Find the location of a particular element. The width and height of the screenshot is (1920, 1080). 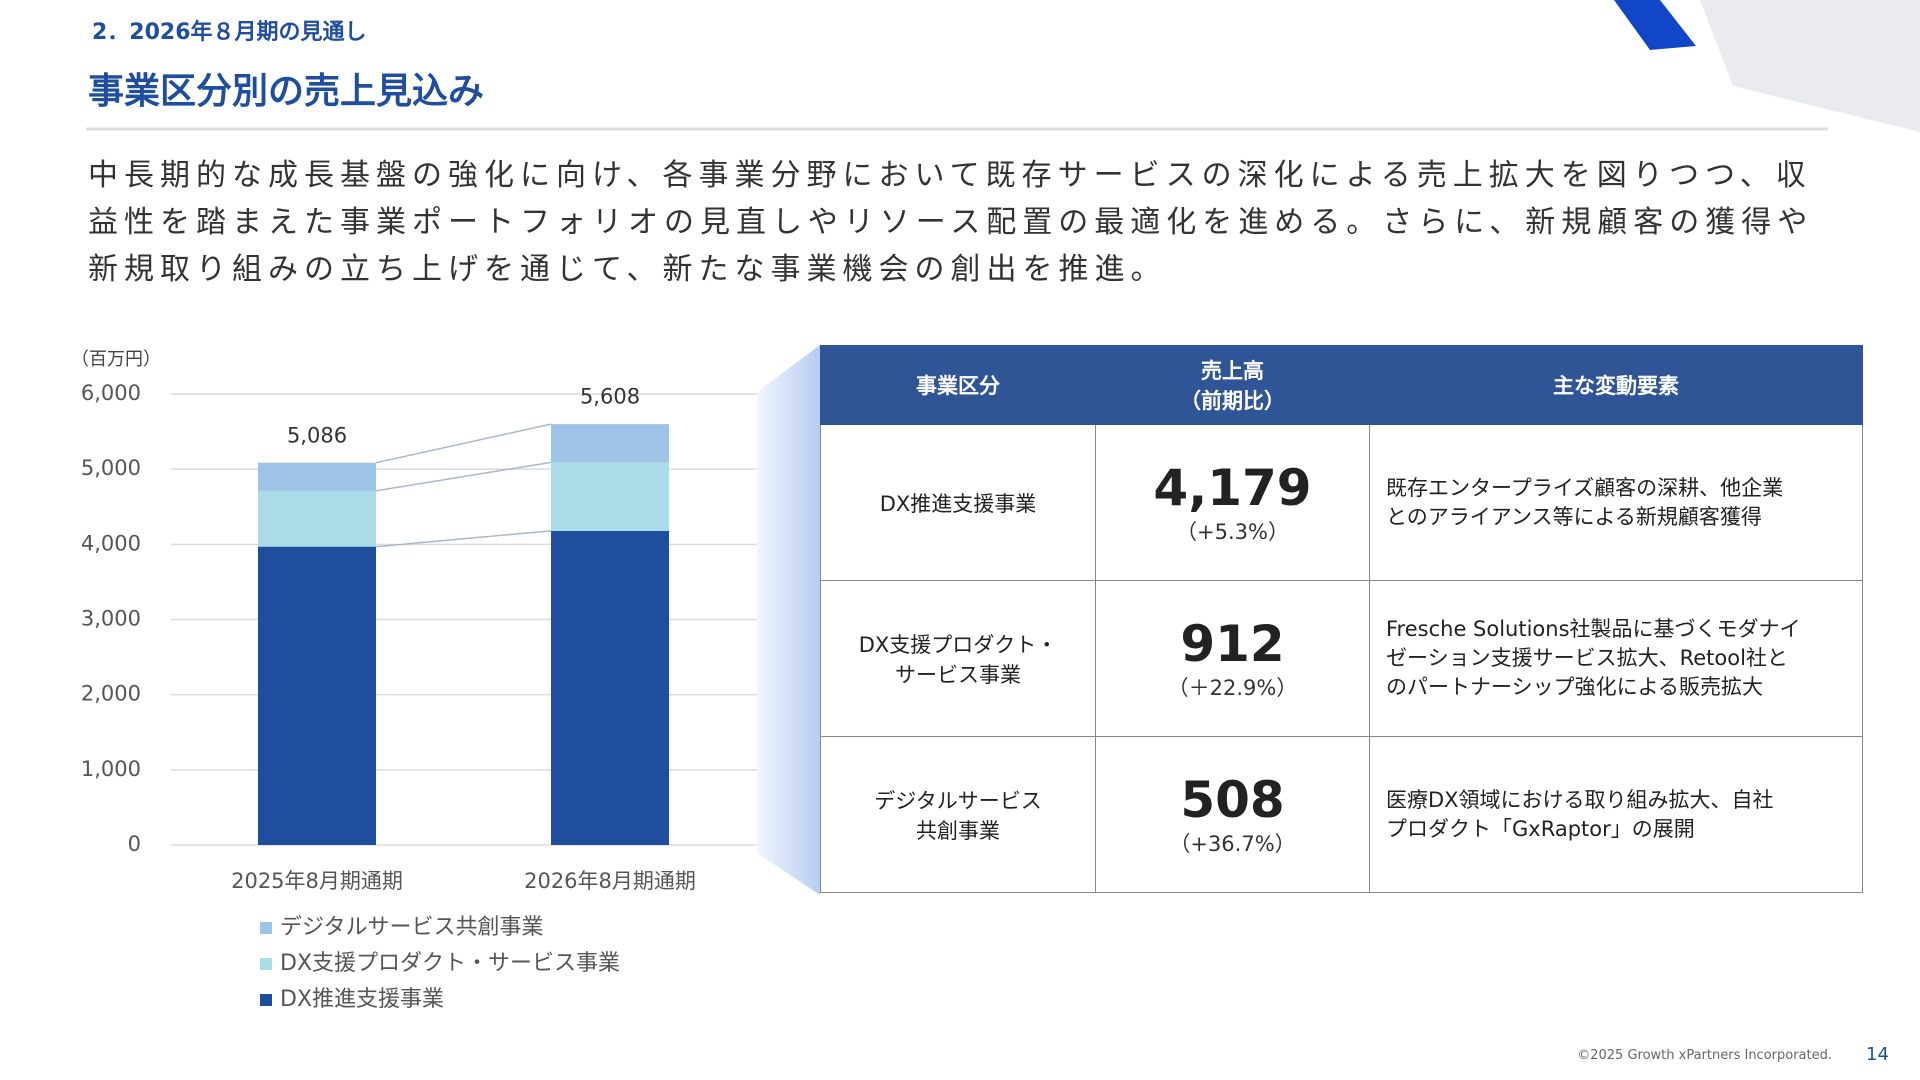

legend-label: デジタルサービス共創事業 is located at coordinates (412, 927).